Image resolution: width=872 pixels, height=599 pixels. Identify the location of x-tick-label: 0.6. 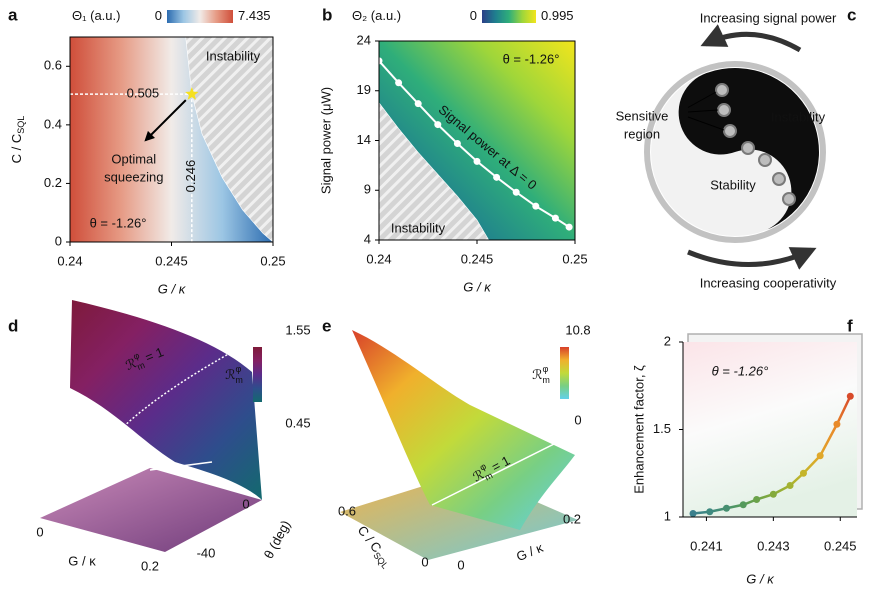
(347, 510).